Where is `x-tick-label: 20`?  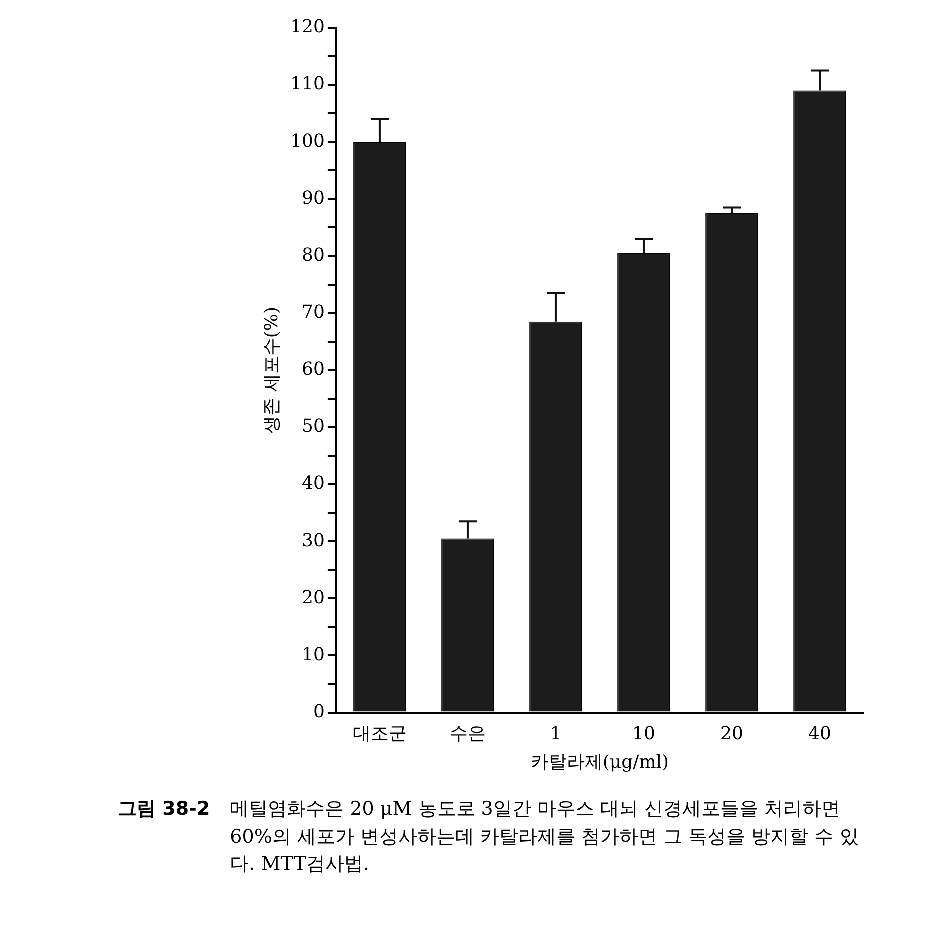 x-tick-label: 20 is located at coordinates (732, 733).